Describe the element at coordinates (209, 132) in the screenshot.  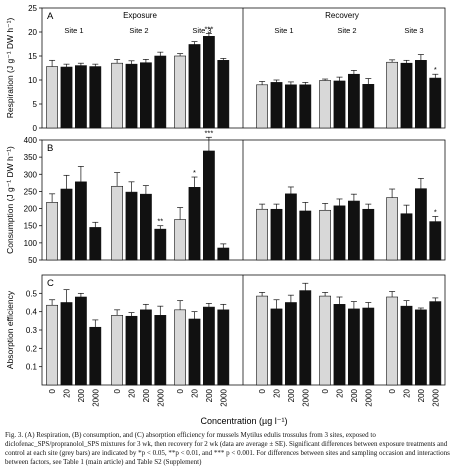
I see `significance-marker: ***` at that location.